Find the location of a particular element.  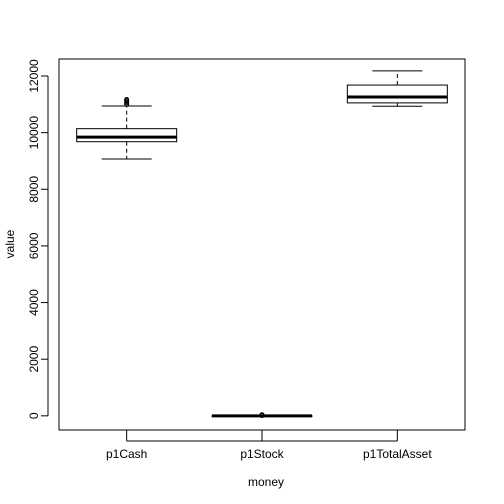

box-p1TotalAsset is located at coordinates (397, 88).